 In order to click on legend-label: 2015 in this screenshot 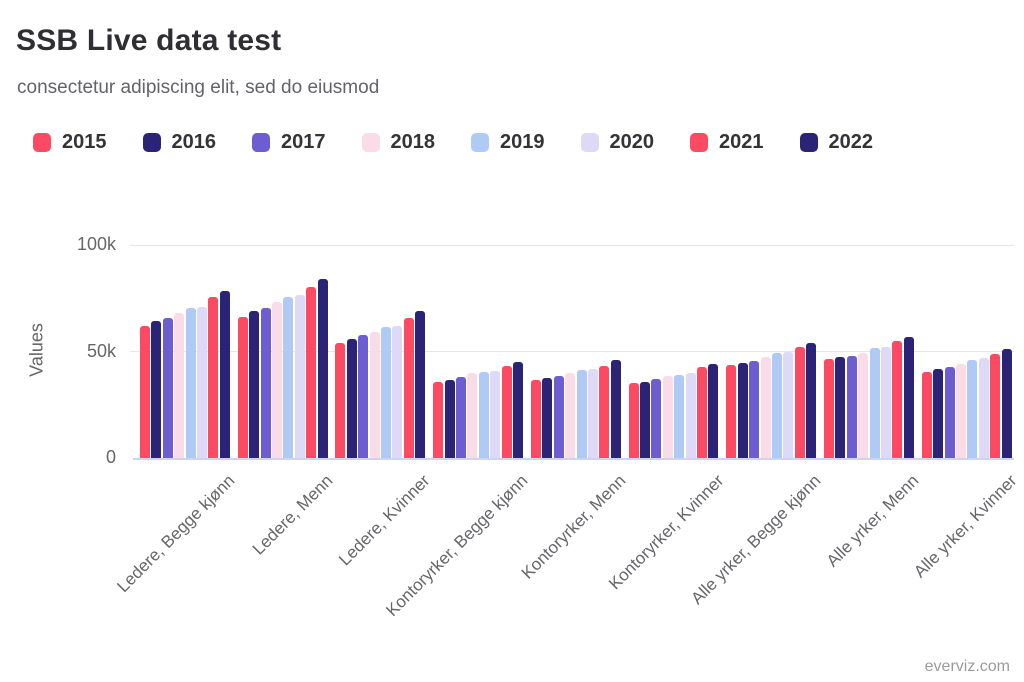, I will do `click(84, 141)`.